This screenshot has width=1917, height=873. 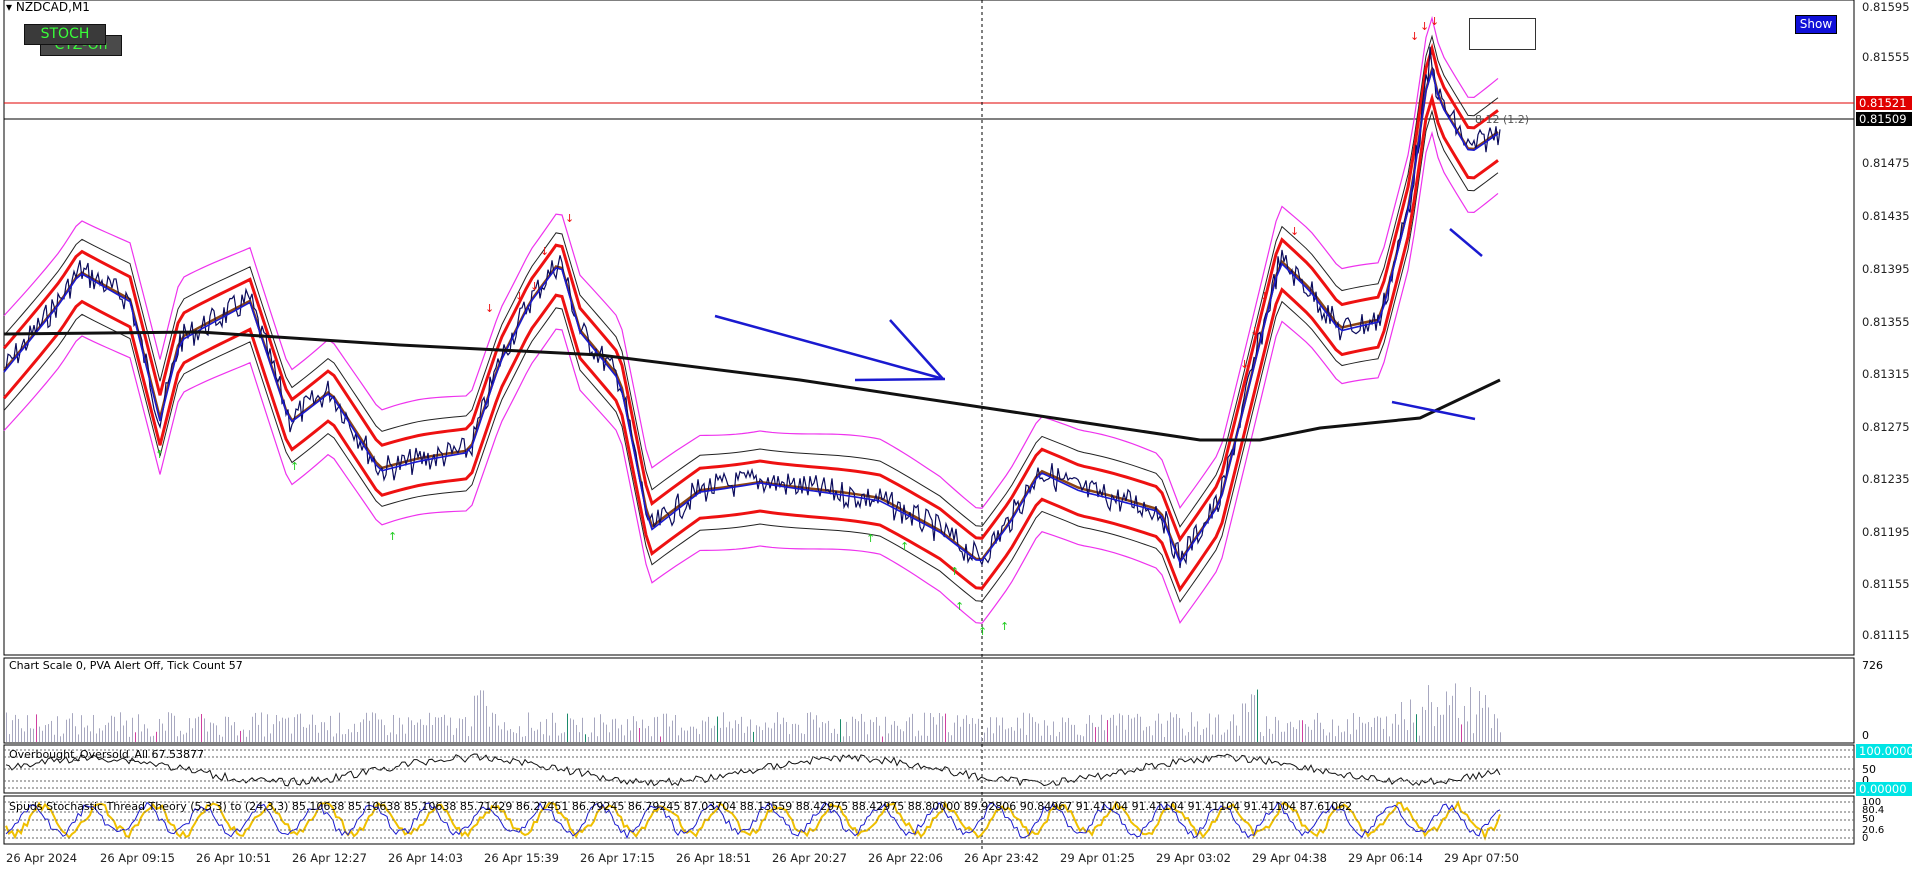 What do you see at coordinates (65, 34) in the screenshot?
I see `stoch-button: STOCH` at bounding box center [65, 34].